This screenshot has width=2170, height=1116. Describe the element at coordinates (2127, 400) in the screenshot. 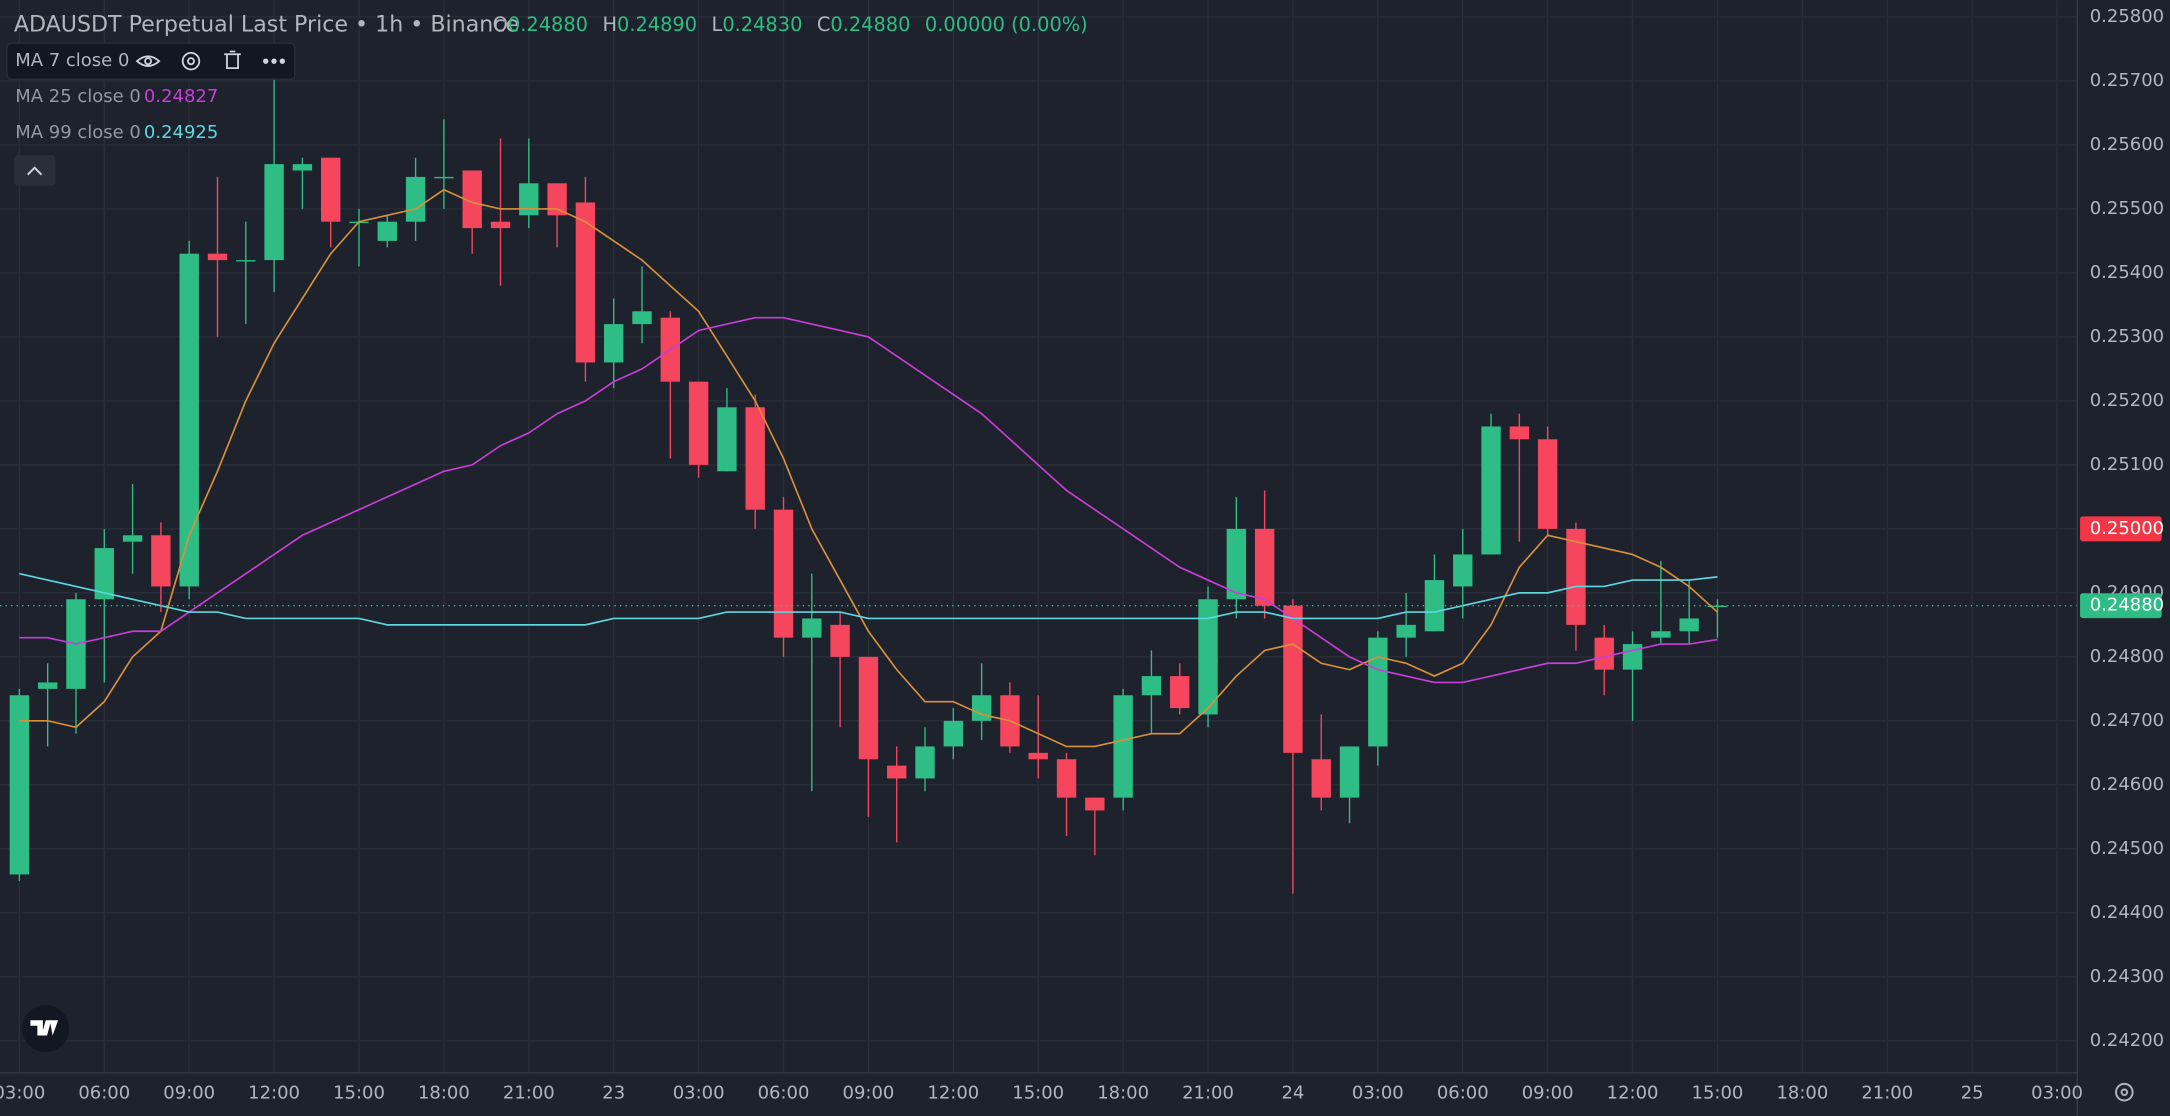

I see `y-tick-label: 0.25200` at that location.